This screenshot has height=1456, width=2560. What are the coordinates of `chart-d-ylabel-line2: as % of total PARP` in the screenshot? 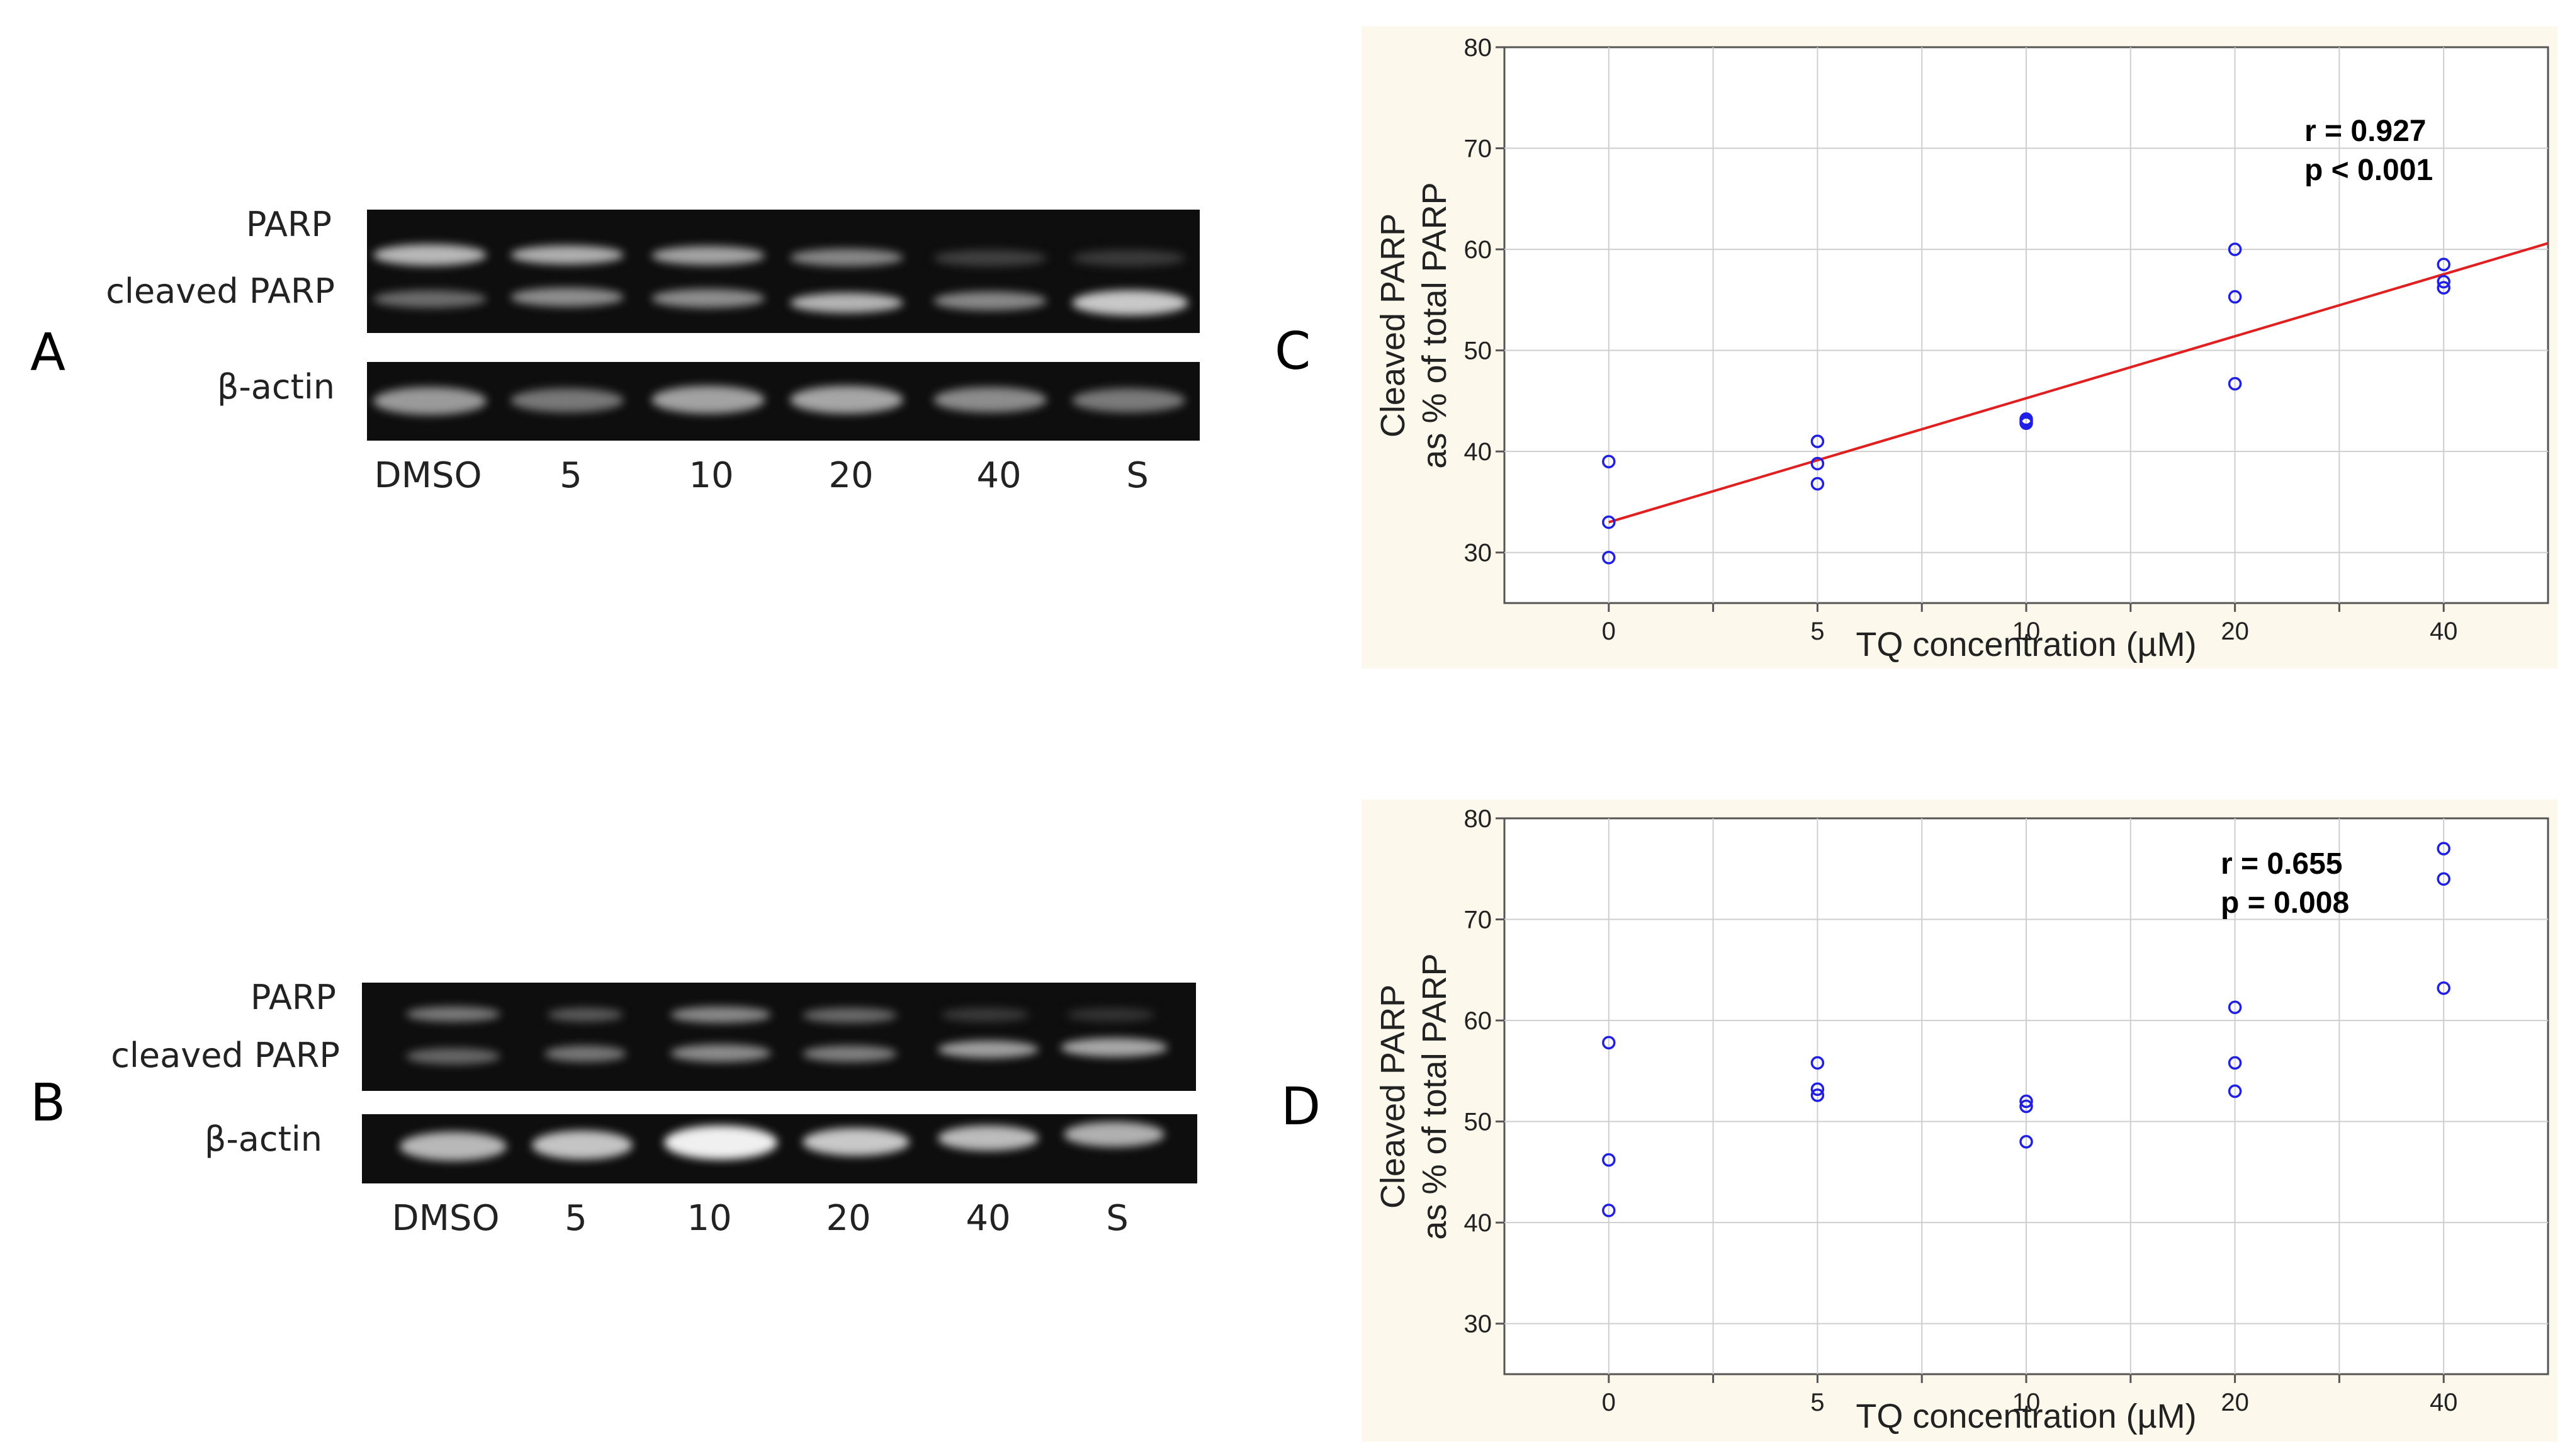 It's located at (1434, 1096).